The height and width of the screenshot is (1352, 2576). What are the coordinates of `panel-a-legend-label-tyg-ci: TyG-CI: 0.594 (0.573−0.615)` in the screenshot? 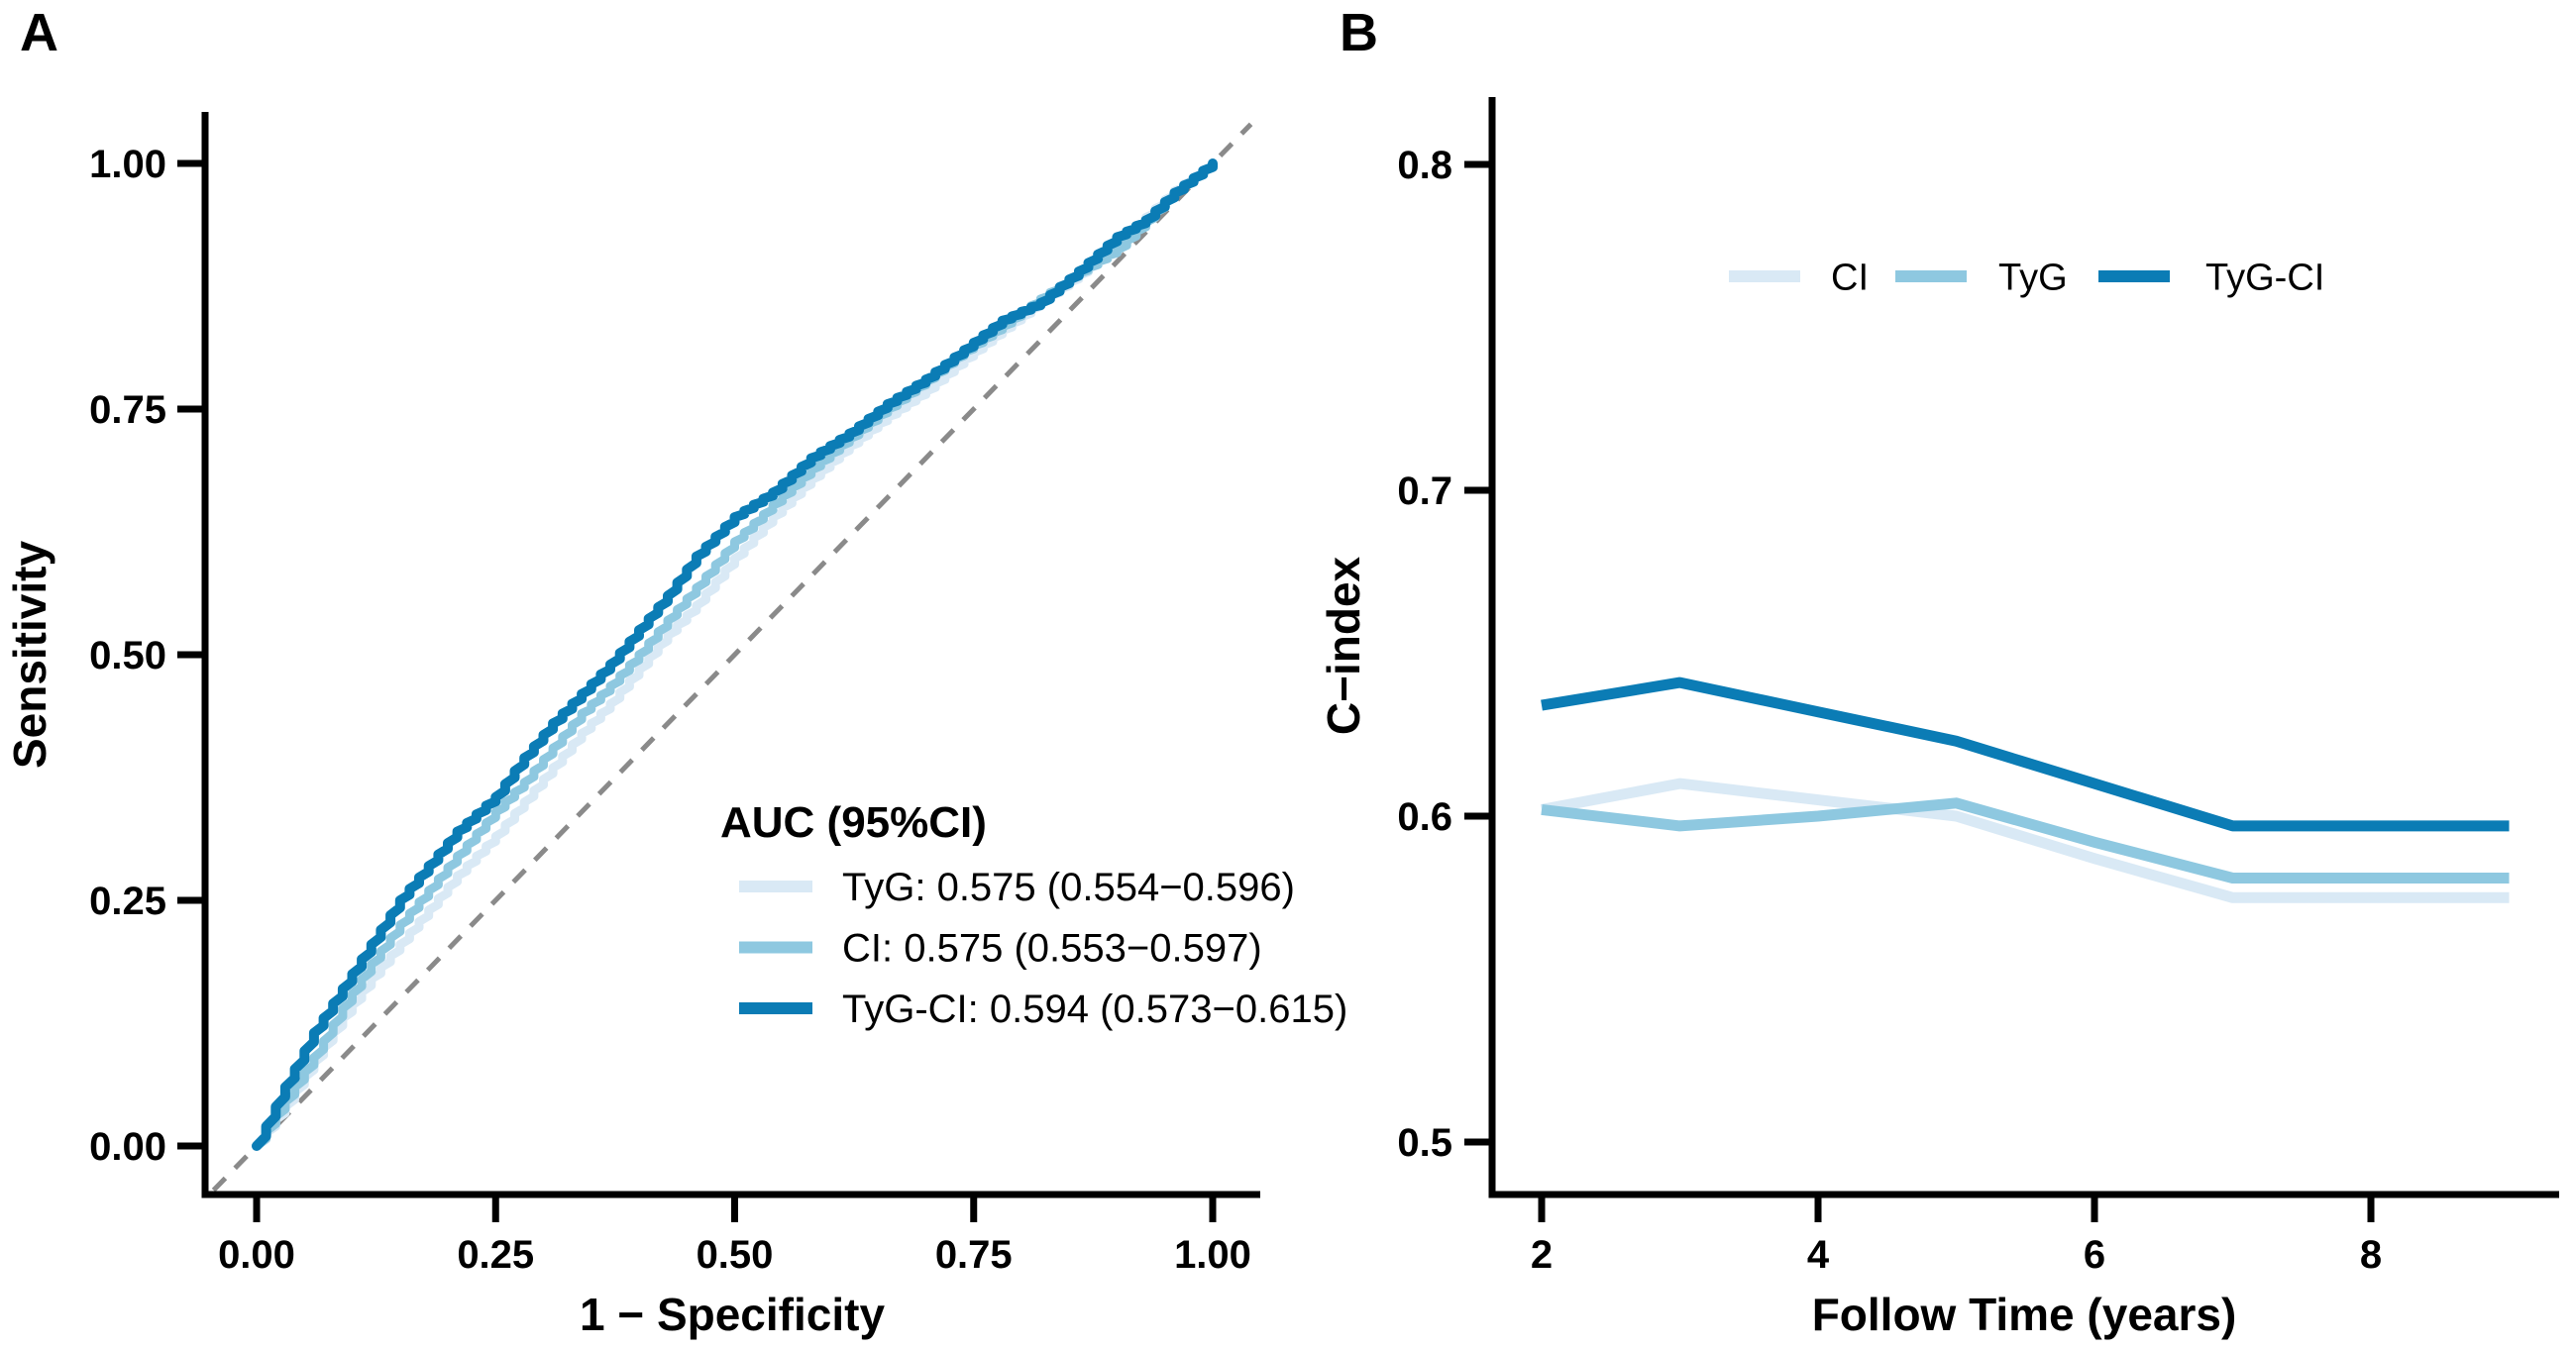 It's located at (1094, 1009).